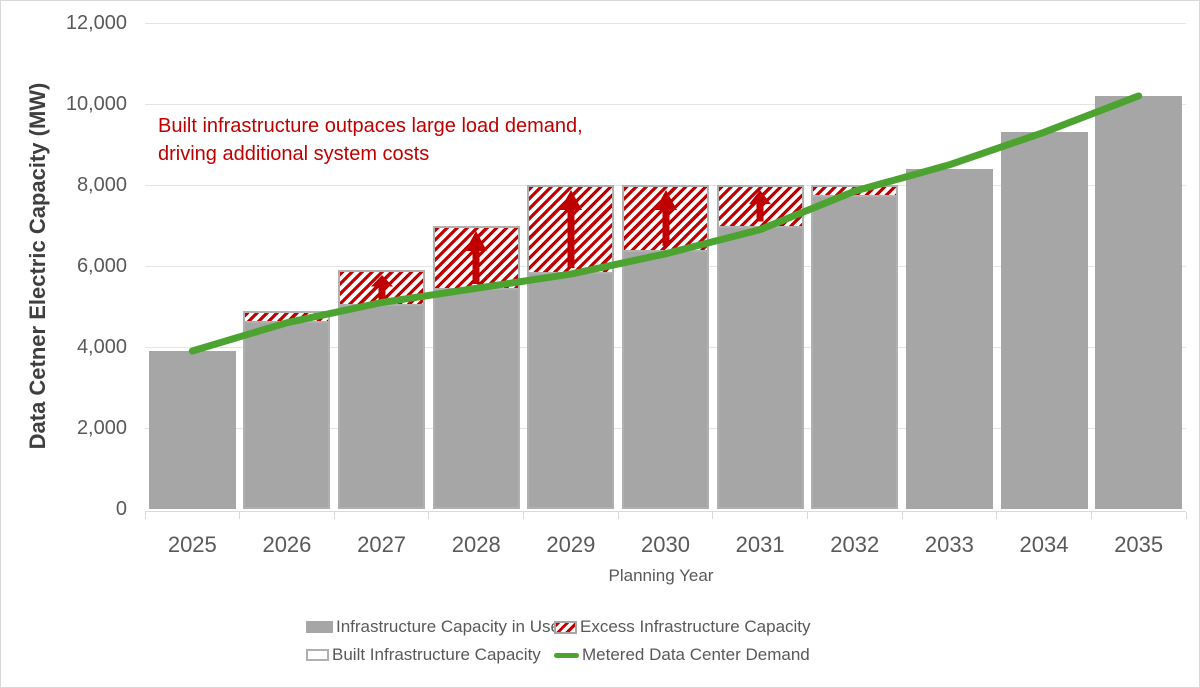 The height and width of the screenshot is (688, 1200). I want to click on excess-capacity-hatch-2031, so click(760, 207).